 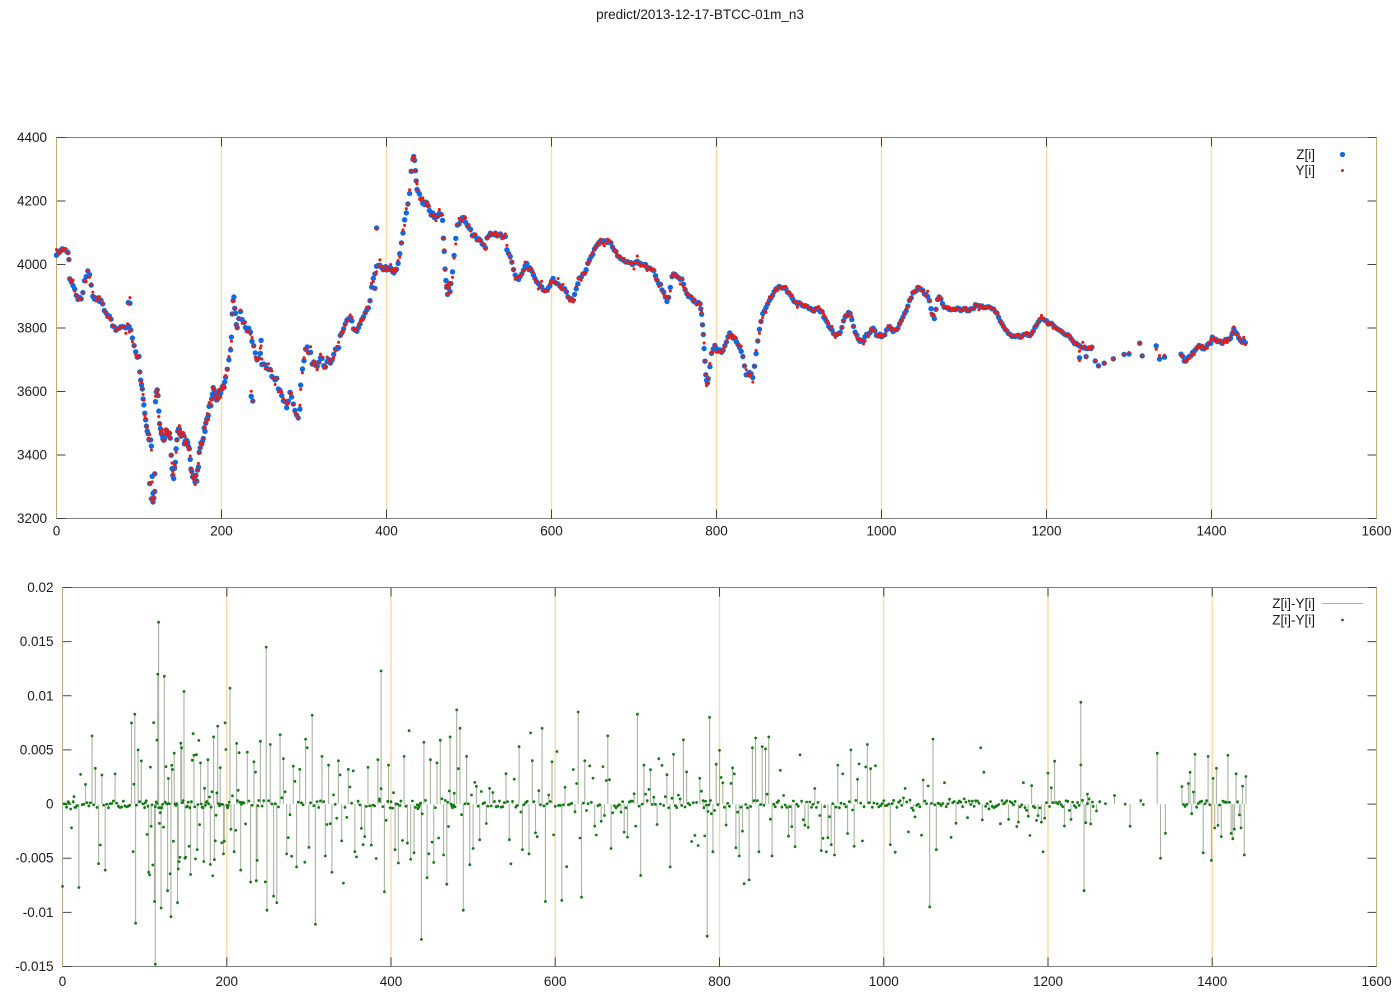 I want to click on svg-text: 3200, so click(x=32, y=518).